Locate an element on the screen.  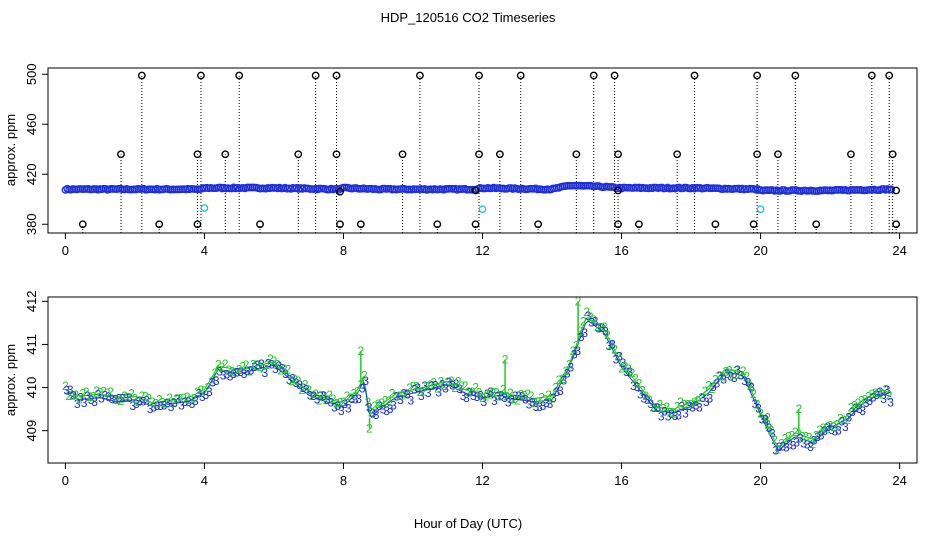
alt-point is located at coordinates (760, 209).